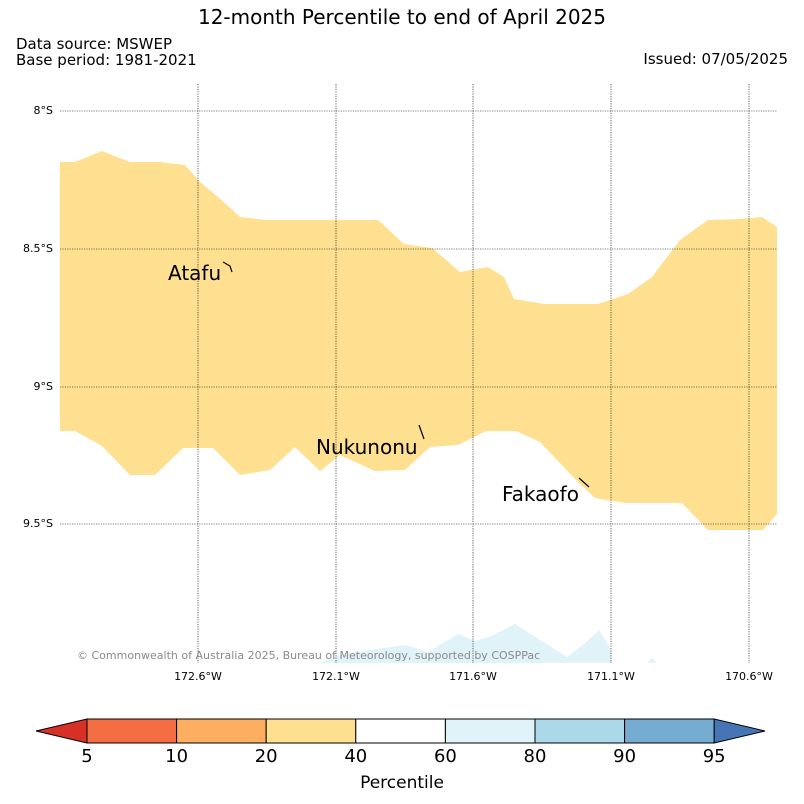 Image resolution: width=804 pixels, height=804 pixels. I want to click on fakaofo-atoll-mark, so click(584, 482).